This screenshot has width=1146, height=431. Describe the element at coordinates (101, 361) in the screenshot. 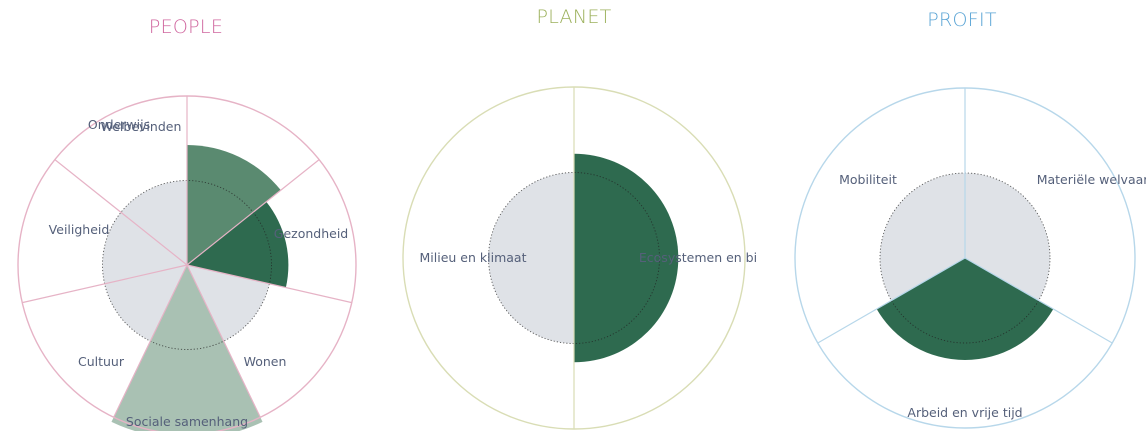

I see `category-label-4: Cultuur` at that location.